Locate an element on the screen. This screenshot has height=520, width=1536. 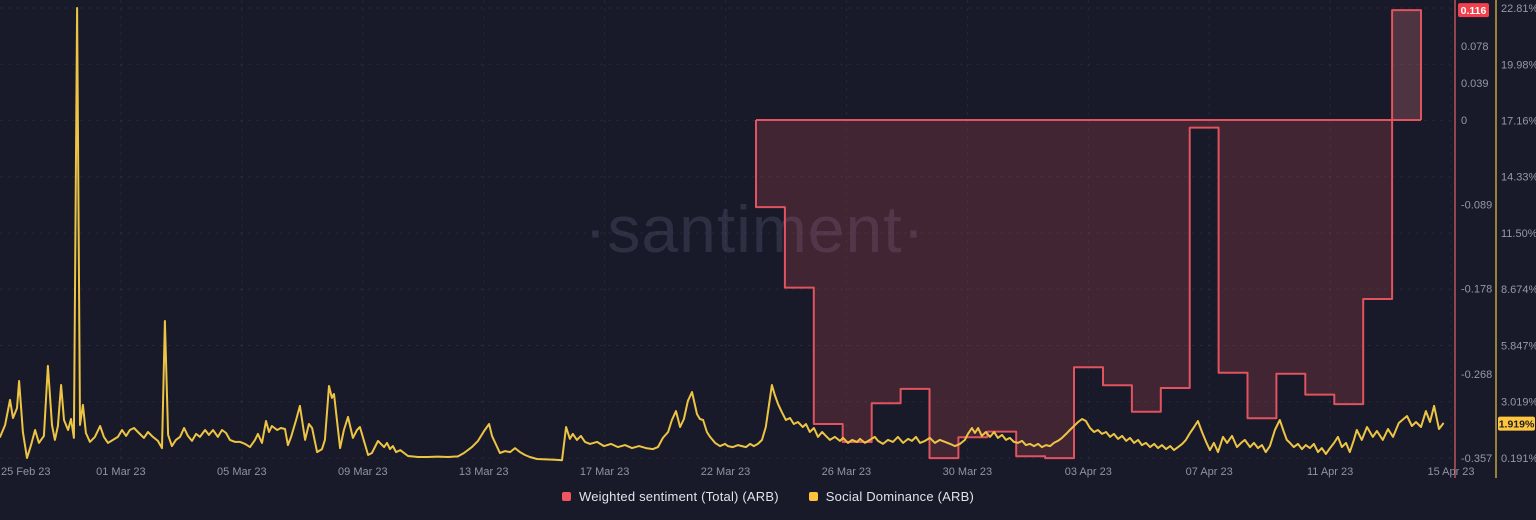
sentiment-tick-label: 0 is located at coordinates (1464, 121).